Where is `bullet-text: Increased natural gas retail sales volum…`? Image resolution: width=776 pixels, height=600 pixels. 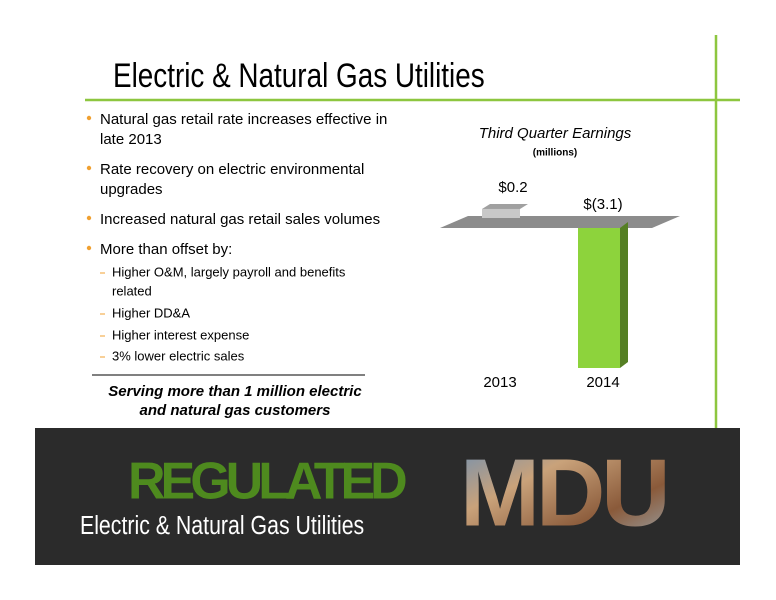 bullet-text: Increased natural gas retail sales volum… is located at coordinates (240, 219).